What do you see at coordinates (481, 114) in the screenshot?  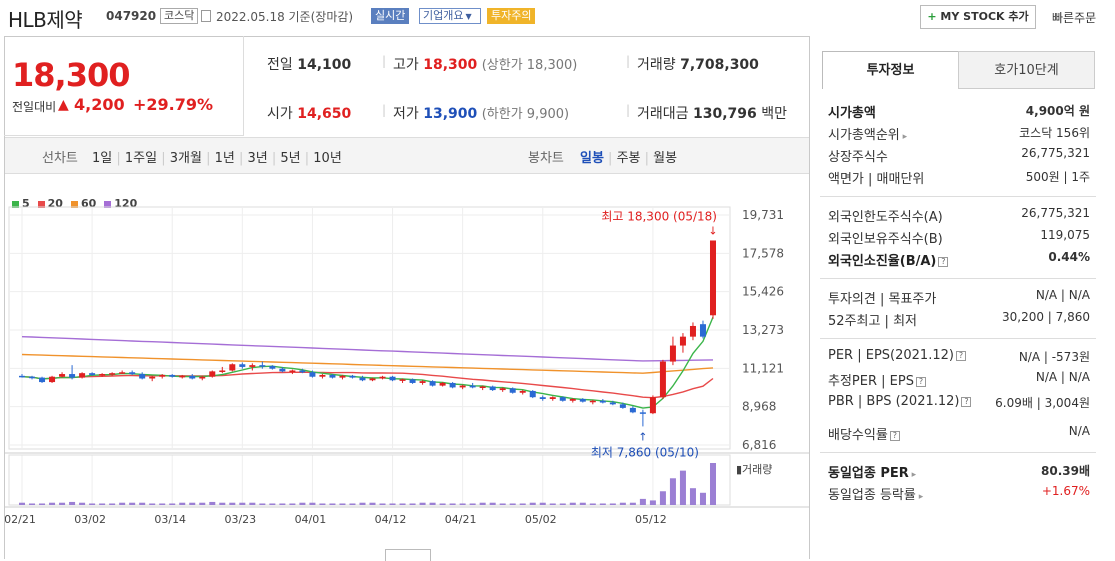 I see `low-price: 저가 13,900 (하한가 9,900)` at bounding box center [481, 114].